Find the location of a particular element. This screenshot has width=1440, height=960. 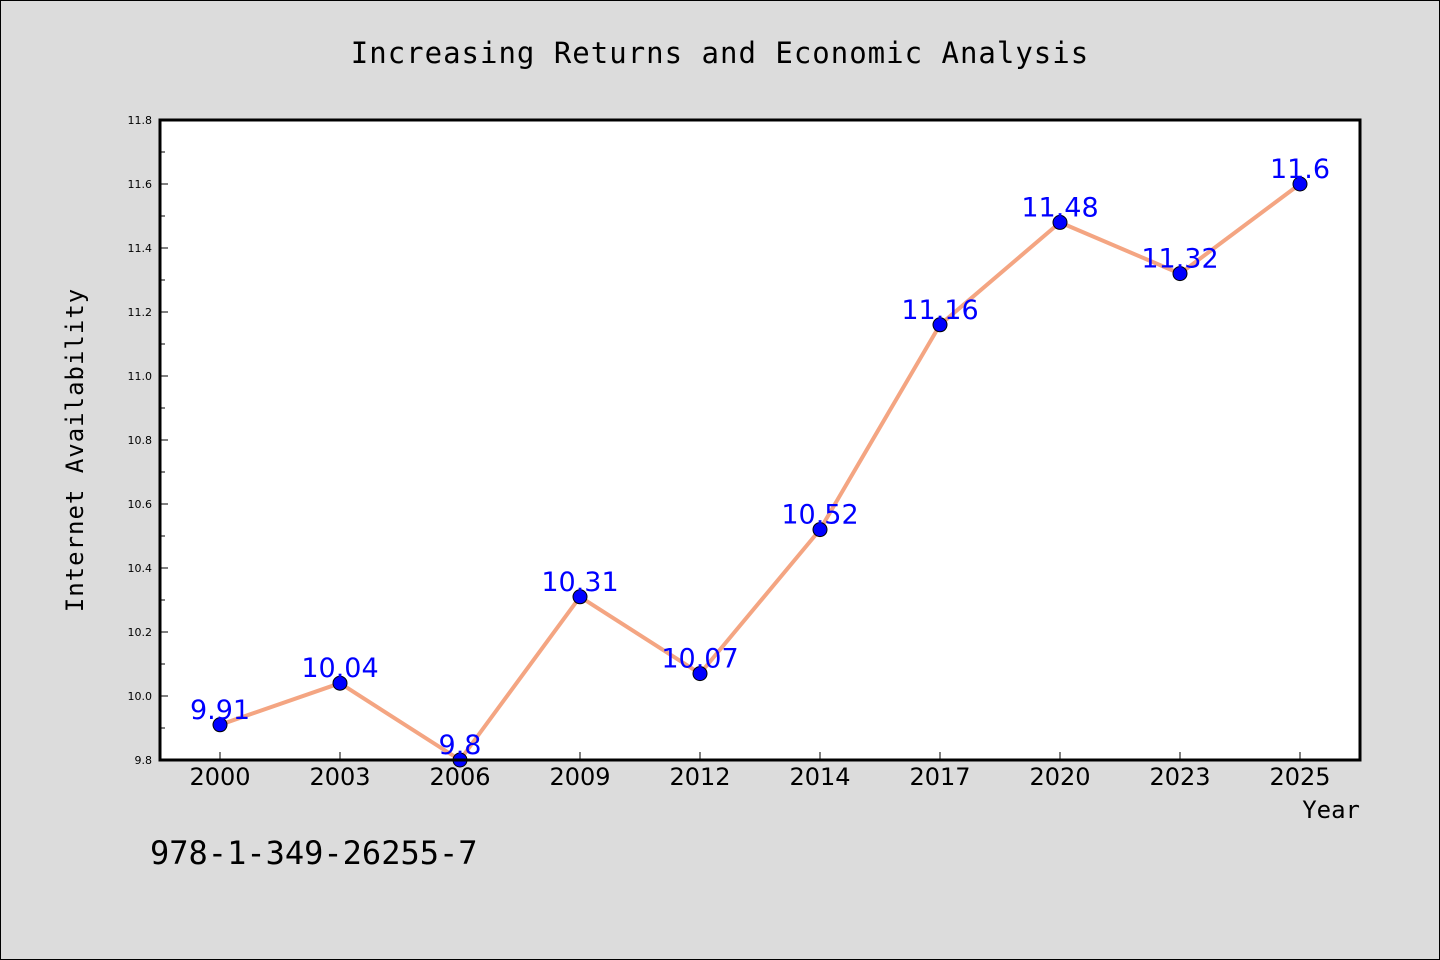

x-tick-label: 2012 is located at coordinates (699, 777).